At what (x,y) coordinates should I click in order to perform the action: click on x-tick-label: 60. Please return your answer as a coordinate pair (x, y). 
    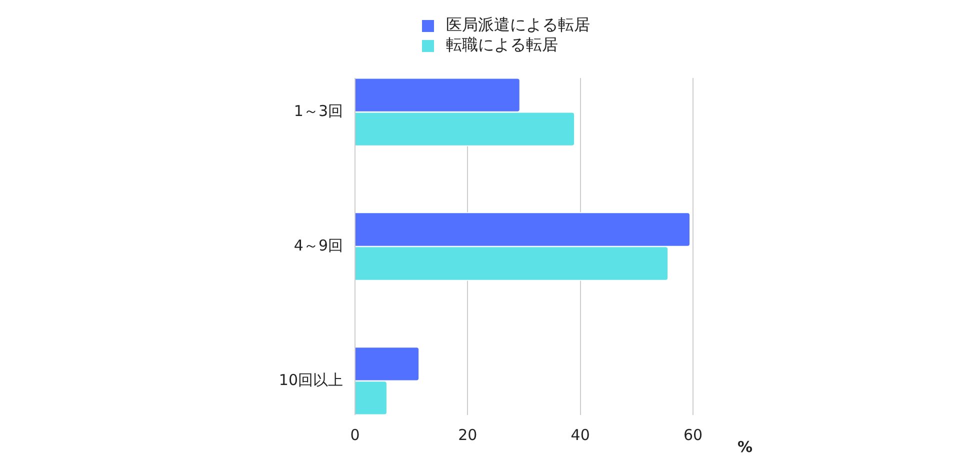
    Looking at the image, I should click on (693, 435).